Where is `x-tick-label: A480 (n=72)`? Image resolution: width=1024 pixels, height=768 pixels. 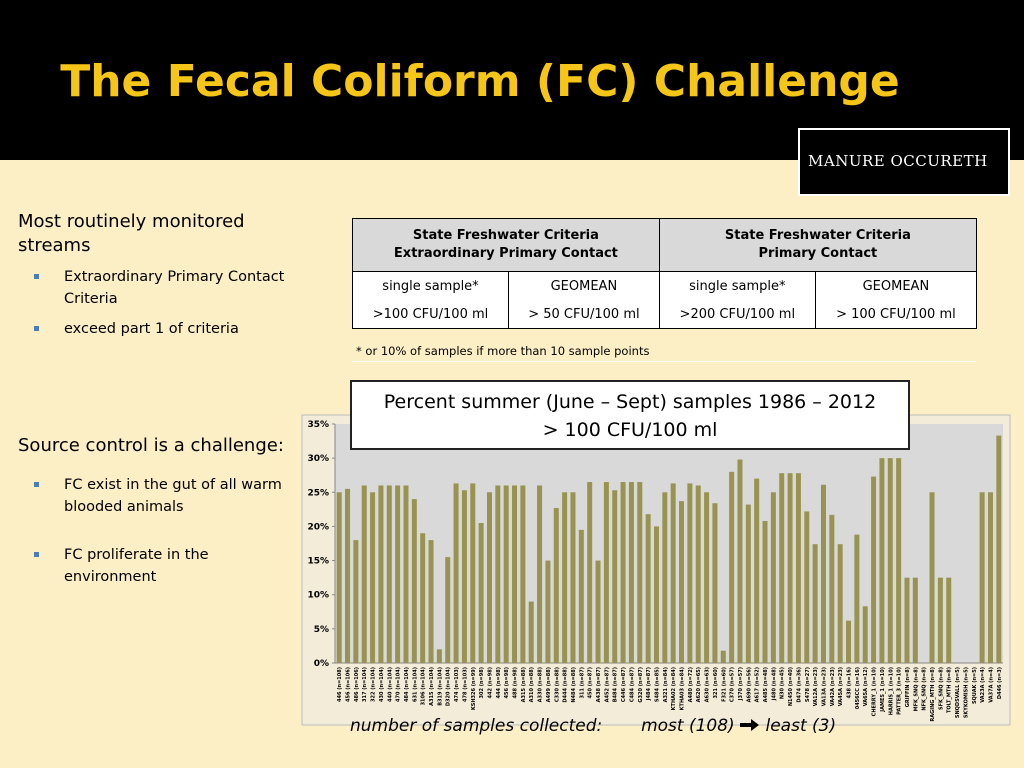 x-tick-label: A480 (n=72) is located at coordinates (691, 684).